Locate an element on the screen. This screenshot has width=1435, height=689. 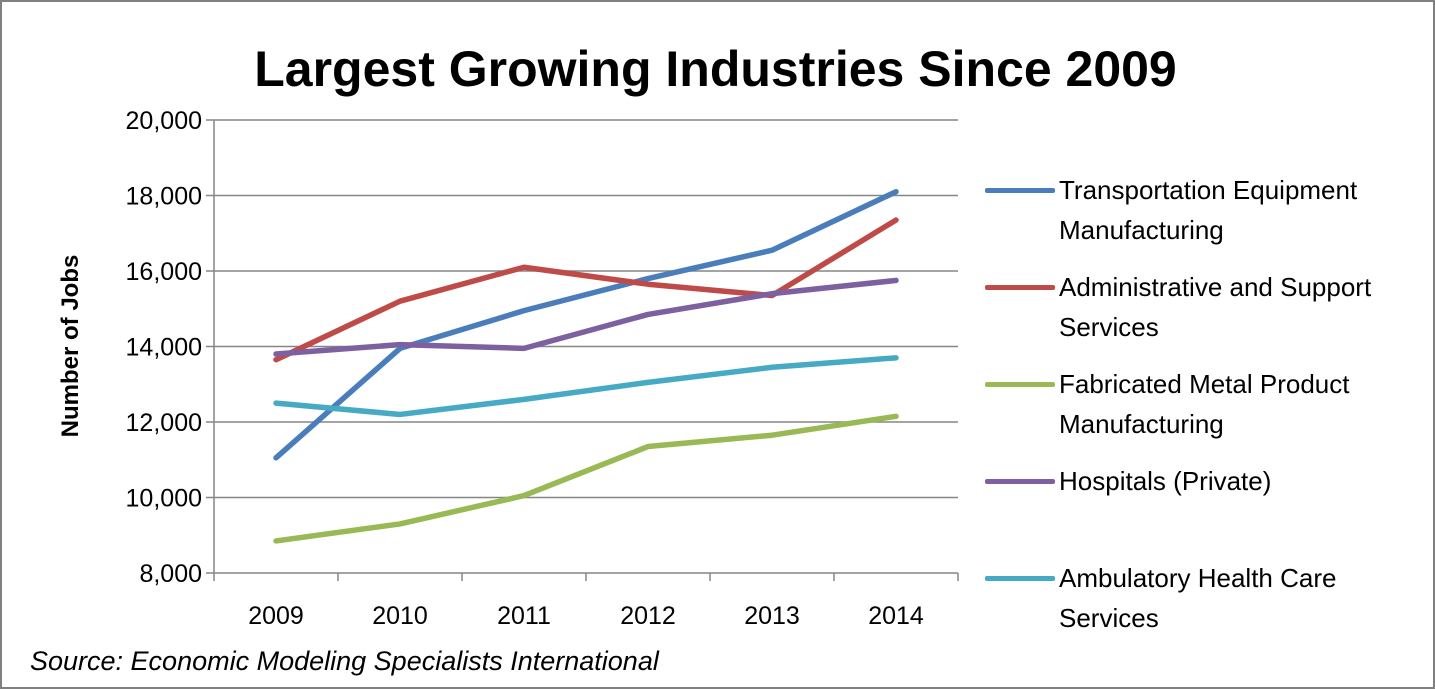
legend-label: Hospitals (Private) is located at coordinates (1165, 481).